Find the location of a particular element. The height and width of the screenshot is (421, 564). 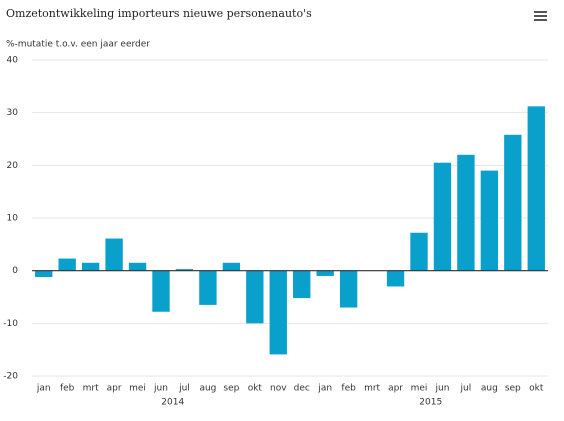

y-tick-label: 10 is located at coordinates (13, 219).